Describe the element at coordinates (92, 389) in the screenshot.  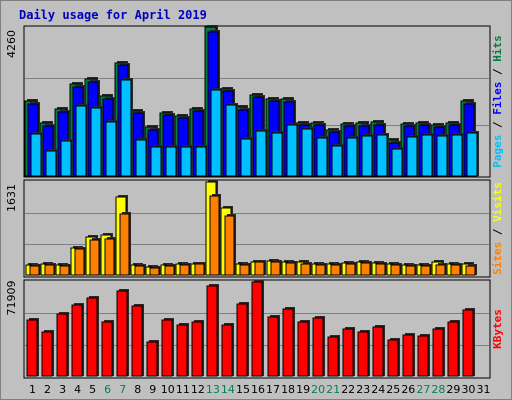
I see `x-tick-label-day-5: 5` at that location.